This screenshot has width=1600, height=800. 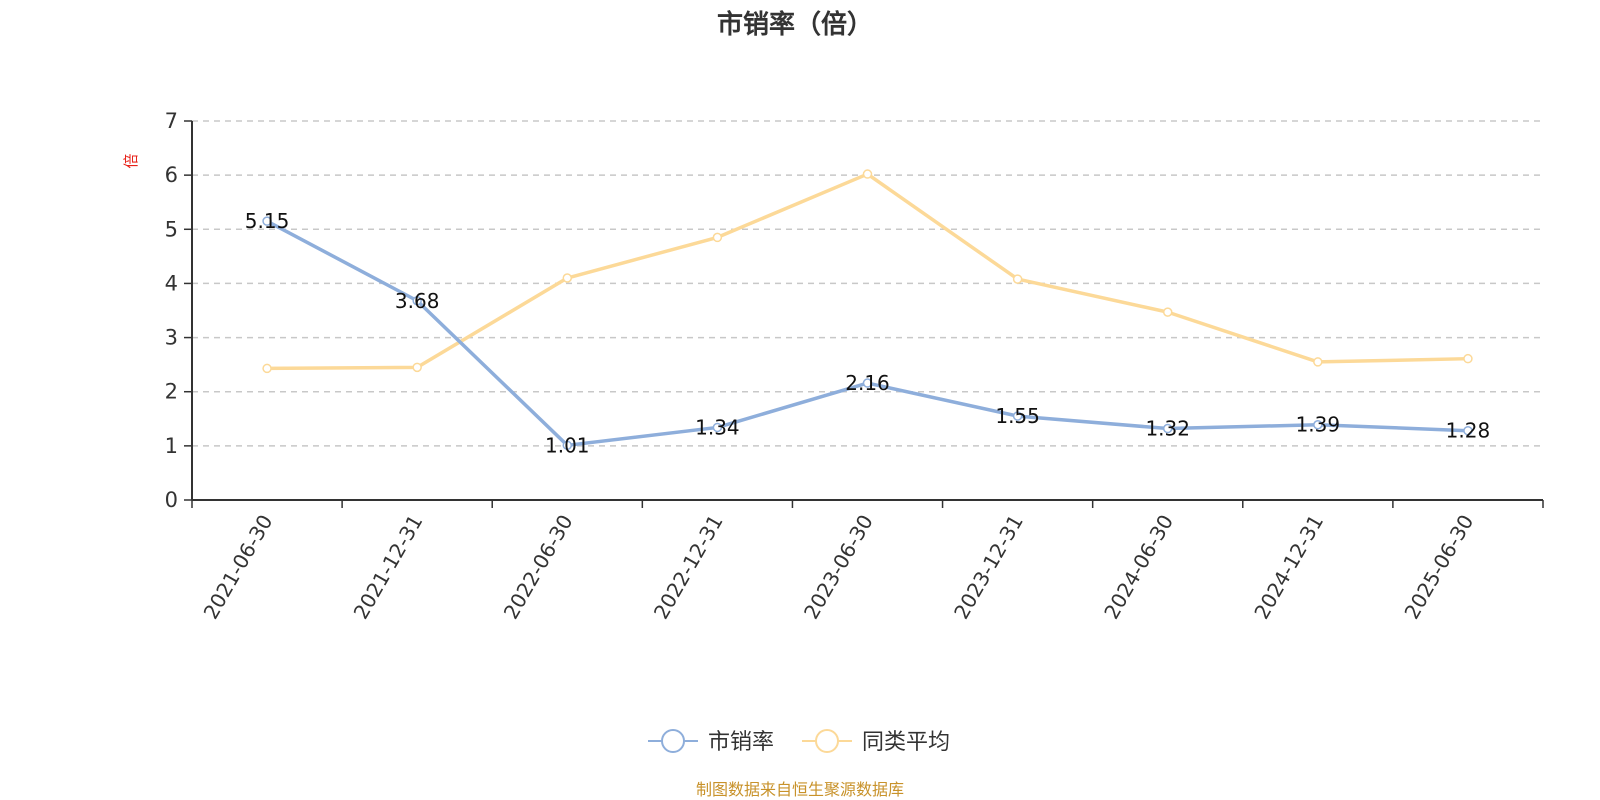 I want to click on y-tick-label: 3, so click(x=171, y=338).